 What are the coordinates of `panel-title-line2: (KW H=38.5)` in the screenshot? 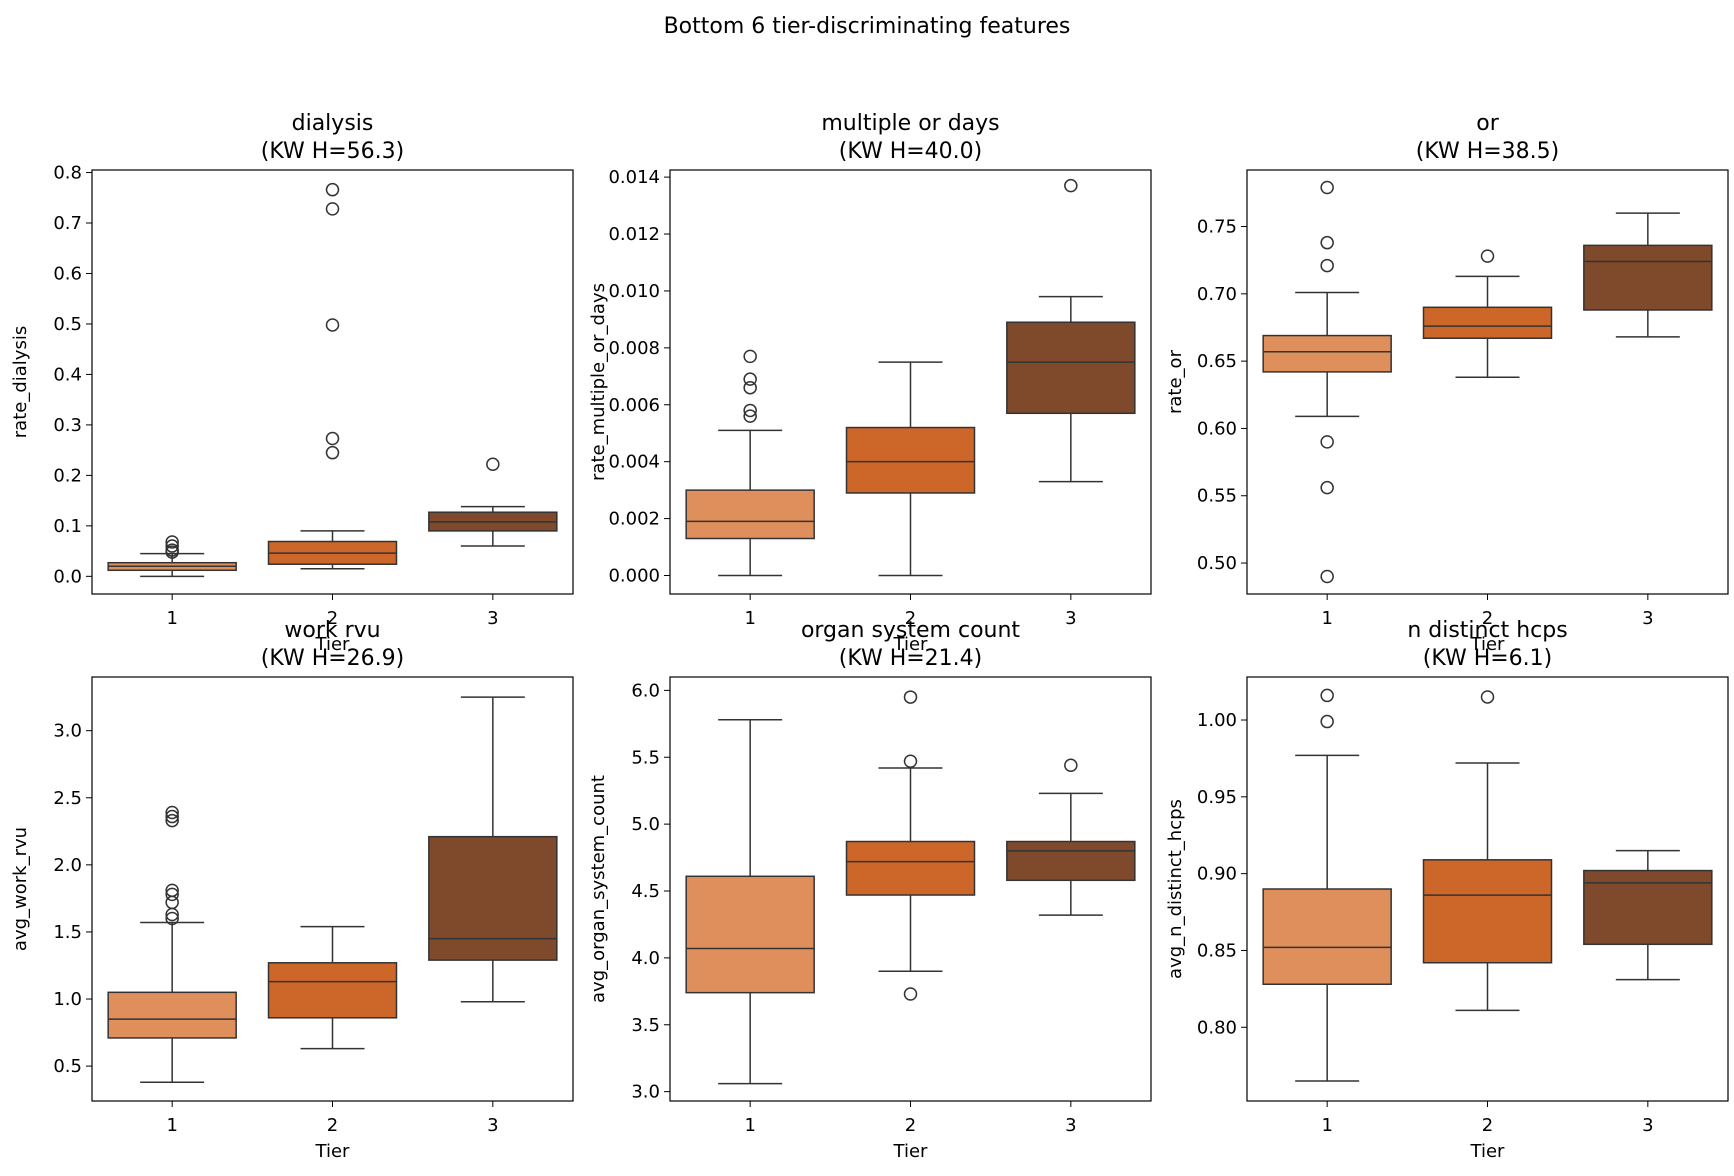 It's located at (1488, 151).